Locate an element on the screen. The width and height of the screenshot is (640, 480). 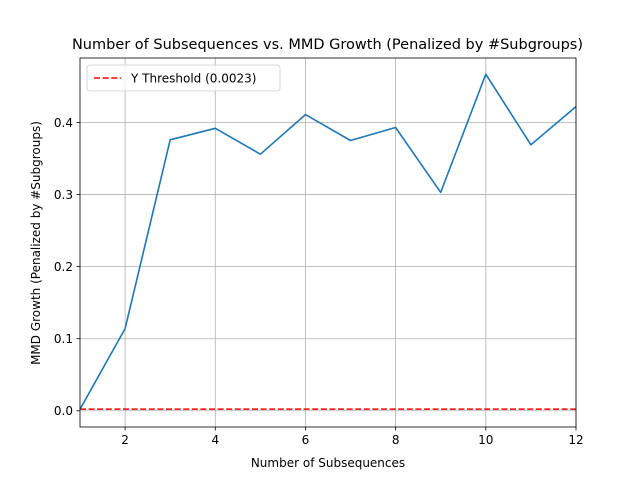
y-tick-label: 0.3 is located at coordinates (63, 195).